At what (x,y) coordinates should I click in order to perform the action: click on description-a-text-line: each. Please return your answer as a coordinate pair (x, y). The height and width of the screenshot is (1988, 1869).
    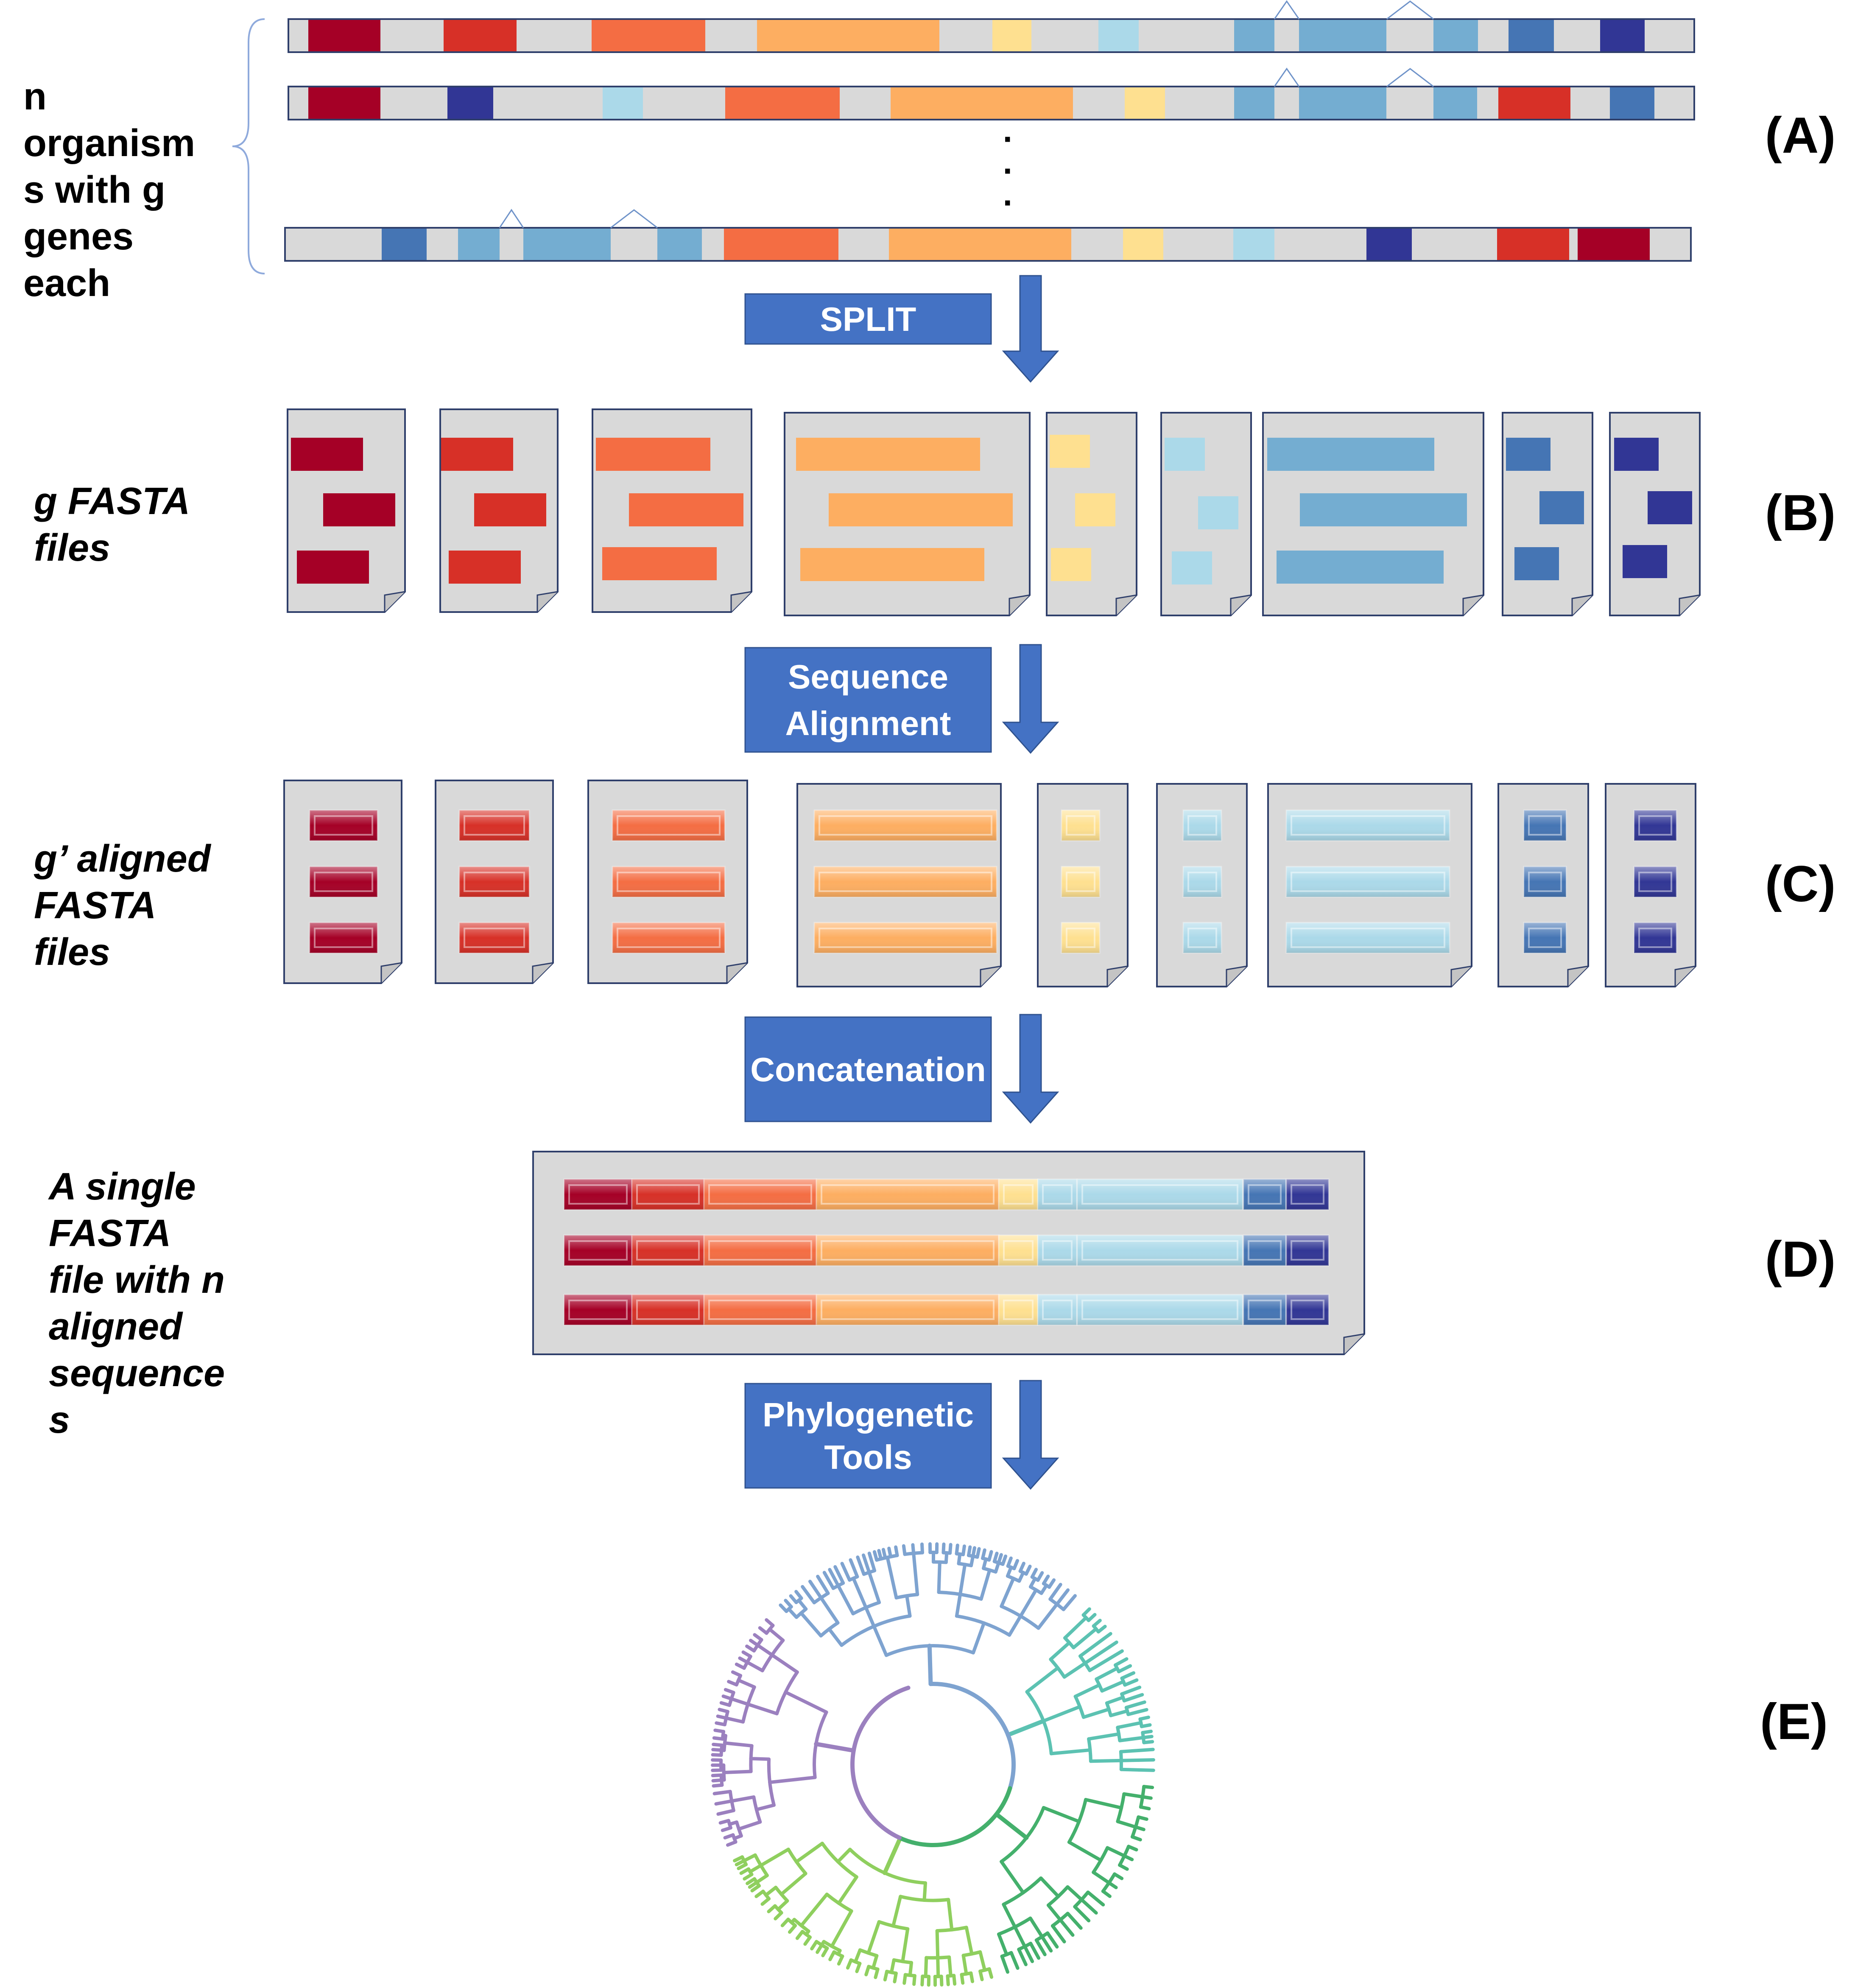
    Looking at the image, I should click on (66, 283).